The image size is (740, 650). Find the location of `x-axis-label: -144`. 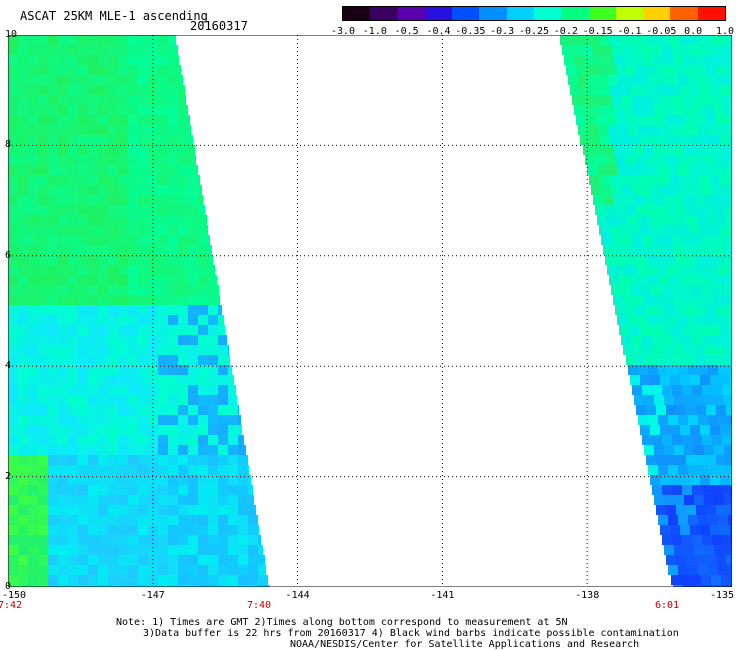

x-axis-label: -144 is located at coordinates (297, 595).